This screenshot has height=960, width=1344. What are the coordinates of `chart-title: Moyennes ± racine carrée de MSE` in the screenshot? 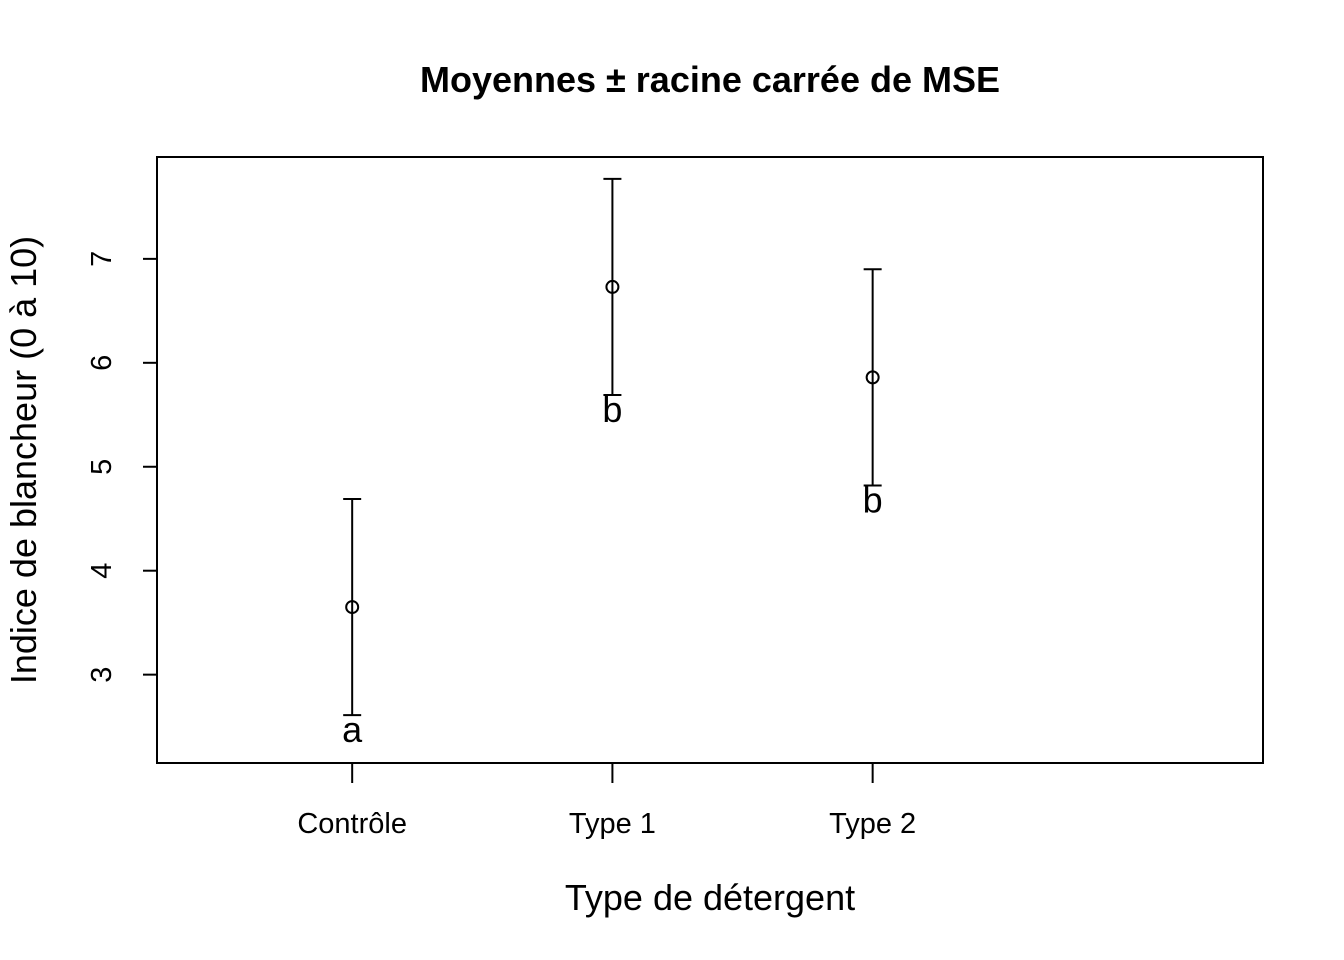 It's located at (710, 79).